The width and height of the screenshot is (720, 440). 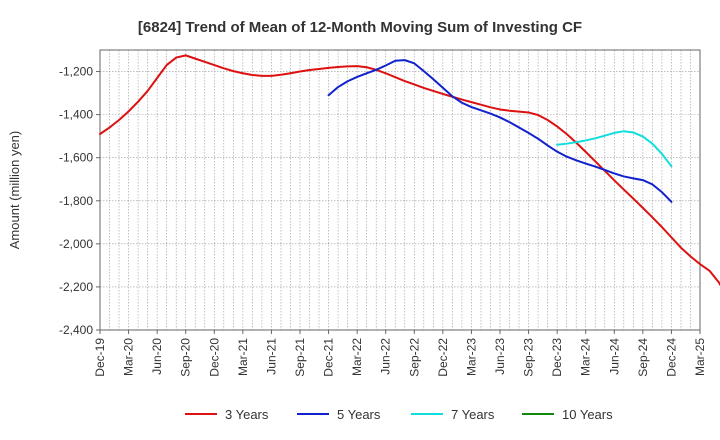 What do you see at coordinates (271, 356) in the screenshot?
I see `x-tick-label: Jun-21` at bounding box center [271, 356].